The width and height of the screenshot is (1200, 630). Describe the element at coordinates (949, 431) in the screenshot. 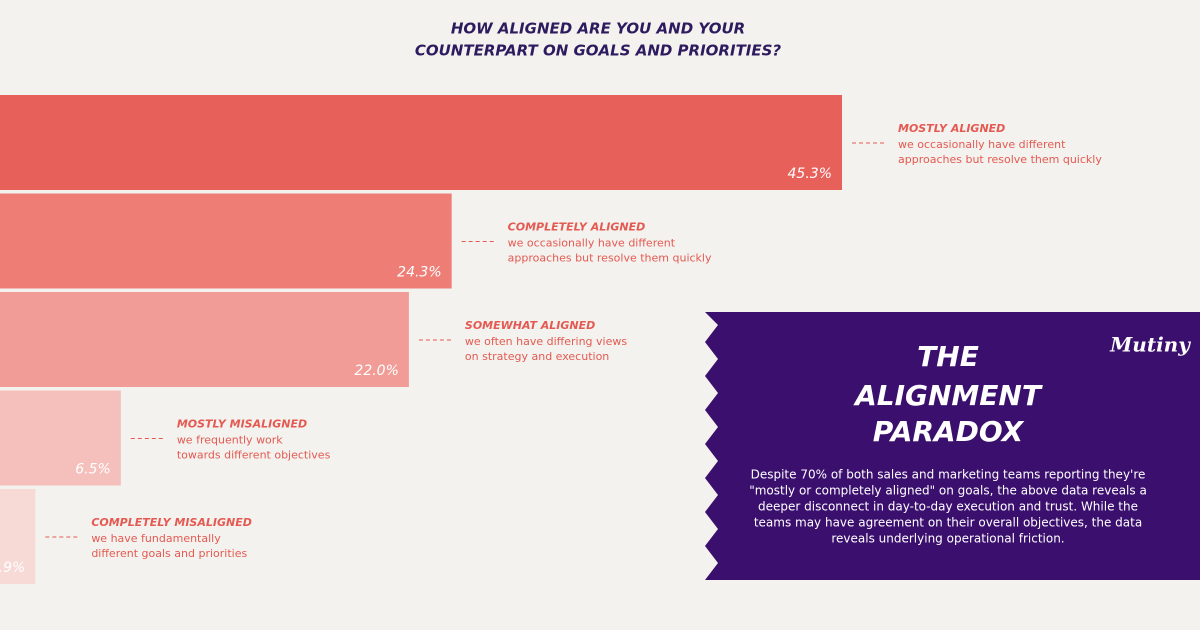

I see `panel-heading: PARADOX` at that location.